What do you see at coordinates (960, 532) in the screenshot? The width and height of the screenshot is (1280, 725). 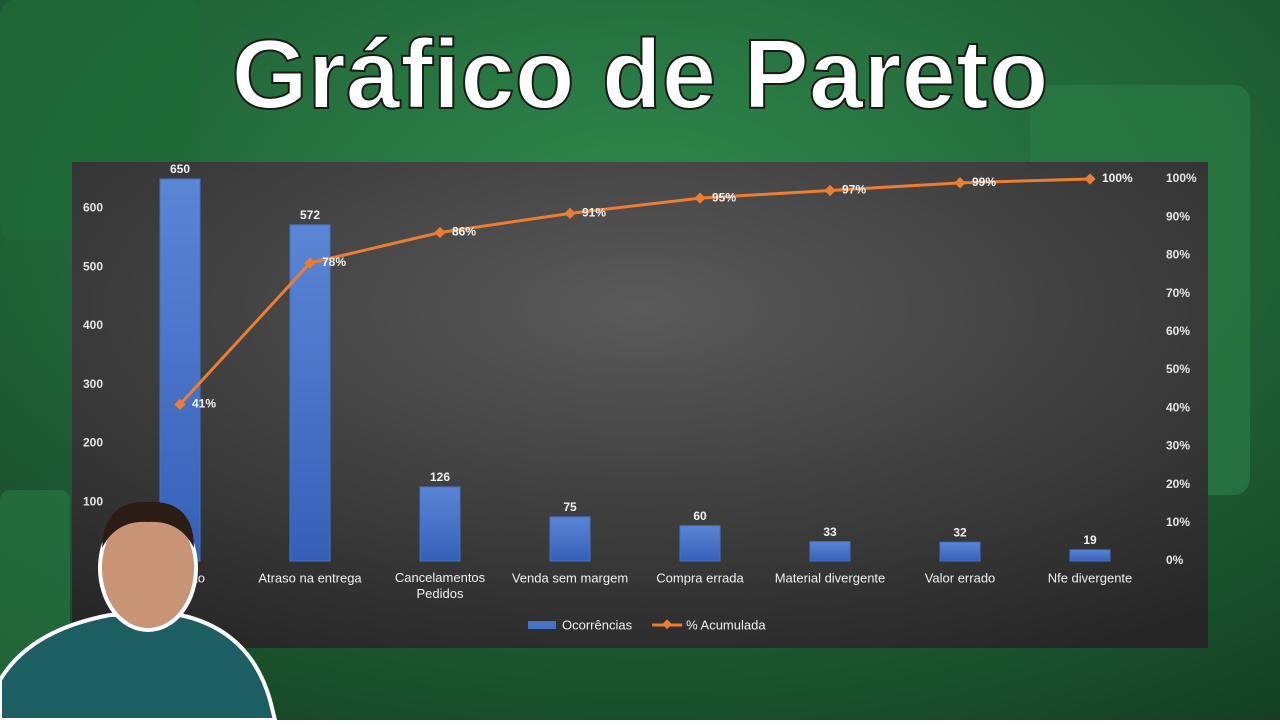 I see `data-label: 32` at bounding box center [960, 532].